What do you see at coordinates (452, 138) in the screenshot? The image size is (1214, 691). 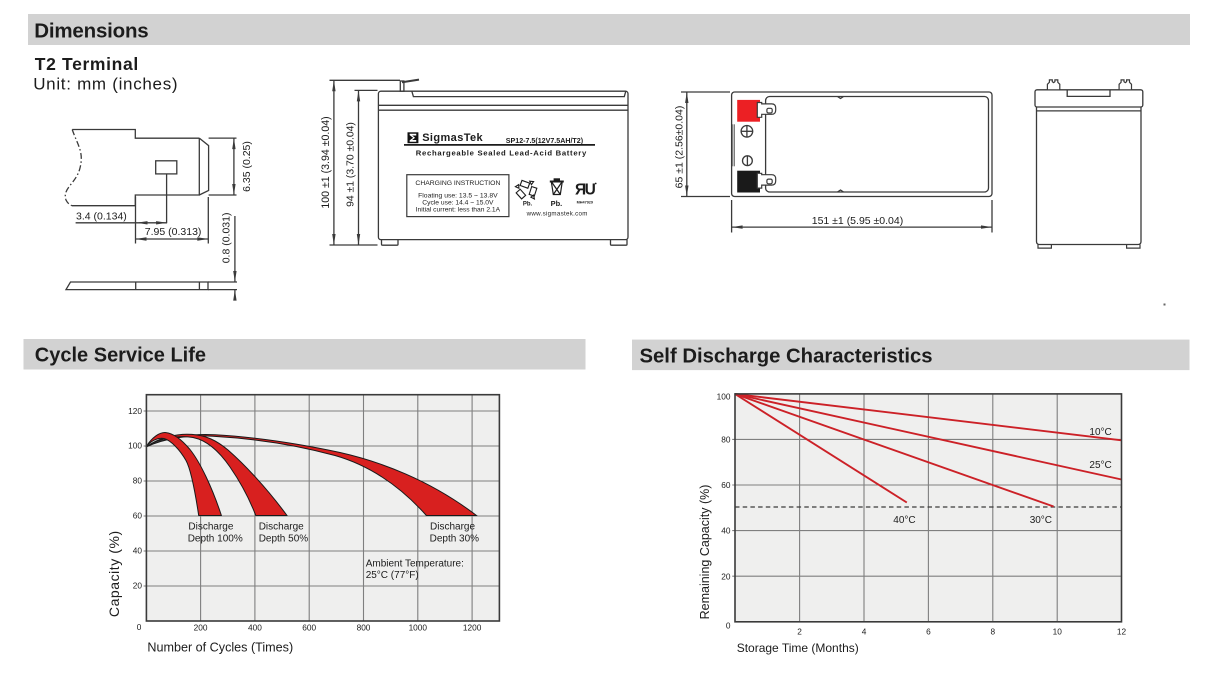 I see `svg-text: SigmasTek` at bounding box center [452, 138].